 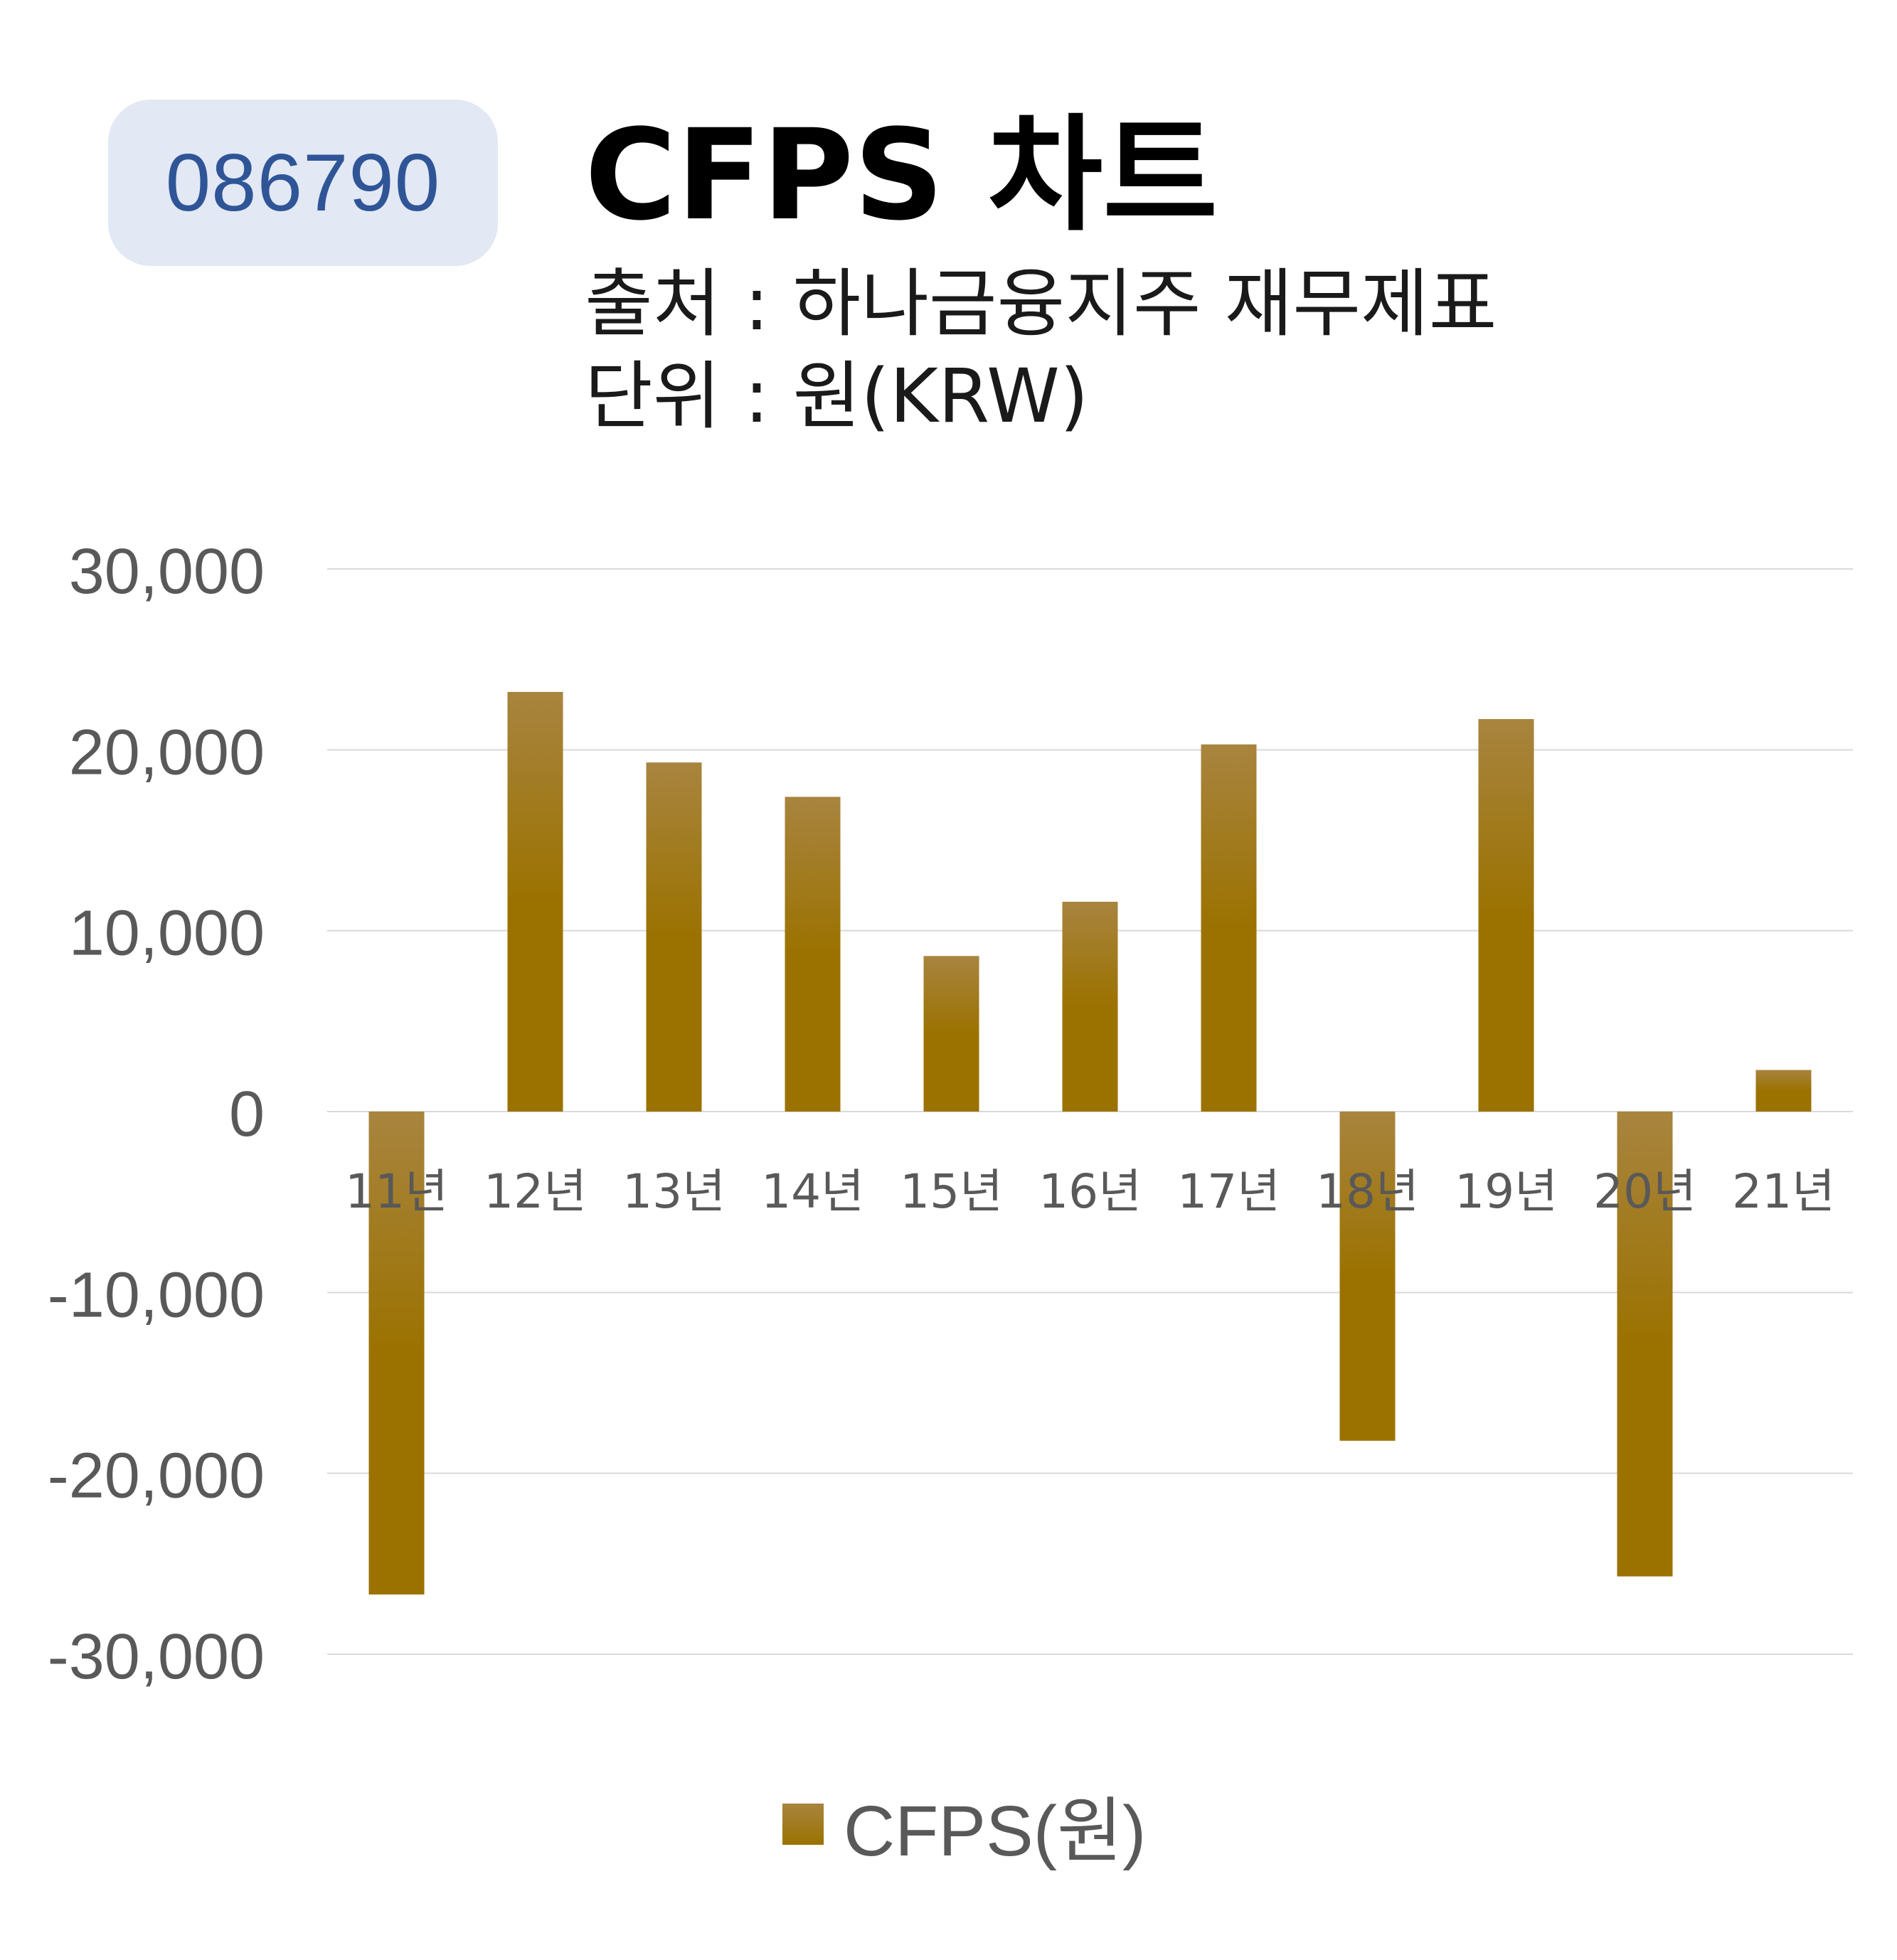 I want to click on x-tick-label: 14년, so click(x=813, y=1191).